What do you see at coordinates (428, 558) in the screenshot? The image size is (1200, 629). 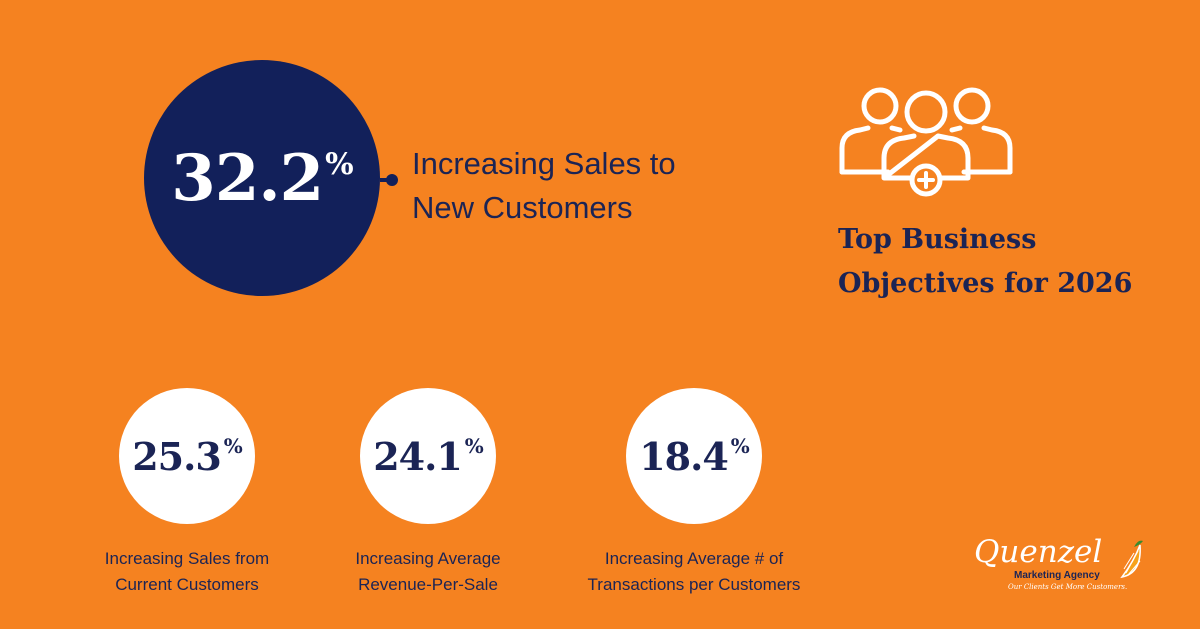 I see `stat-label-line: Increasing Average` at bounding box center [428, 558].